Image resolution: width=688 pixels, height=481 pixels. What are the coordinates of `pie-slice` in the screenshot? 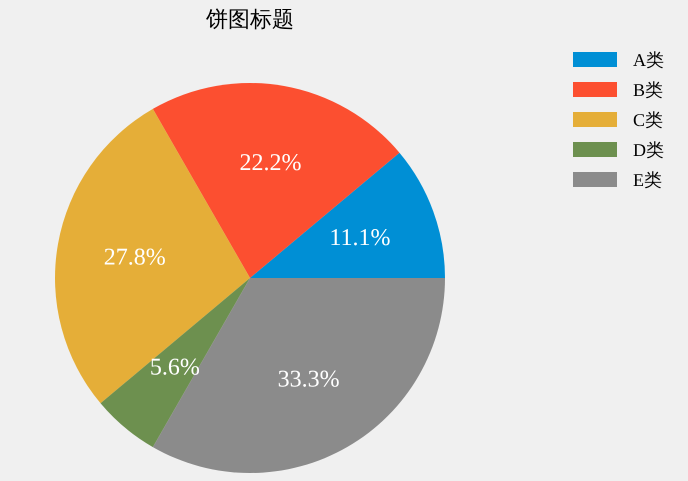 It's located at (175, 363).